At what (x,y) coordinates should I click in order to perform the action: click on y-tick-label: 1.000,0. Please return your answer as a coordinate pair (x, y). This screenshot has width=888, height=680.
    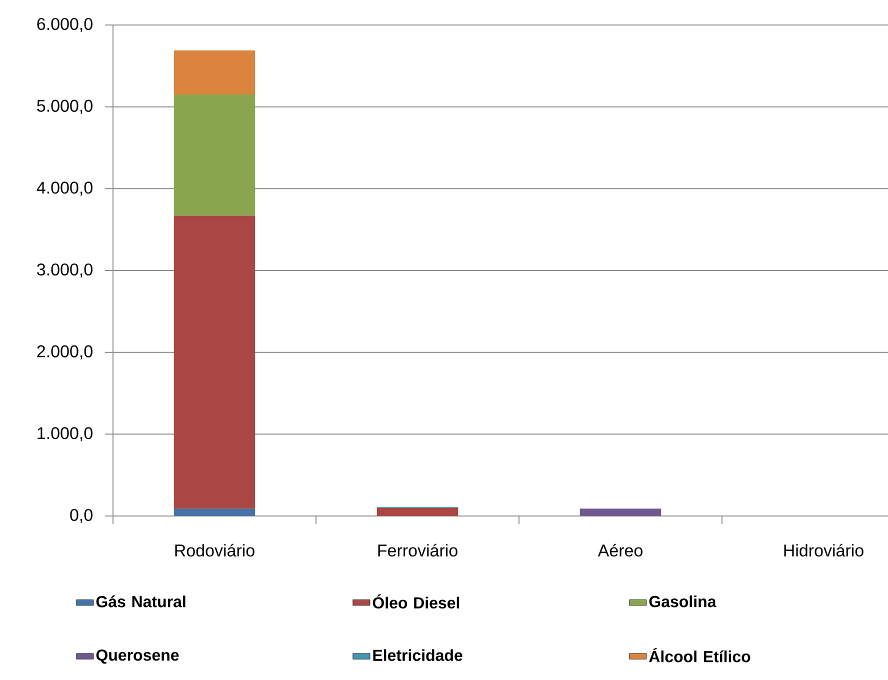
    Looking at the image, I should click on (65, 434).